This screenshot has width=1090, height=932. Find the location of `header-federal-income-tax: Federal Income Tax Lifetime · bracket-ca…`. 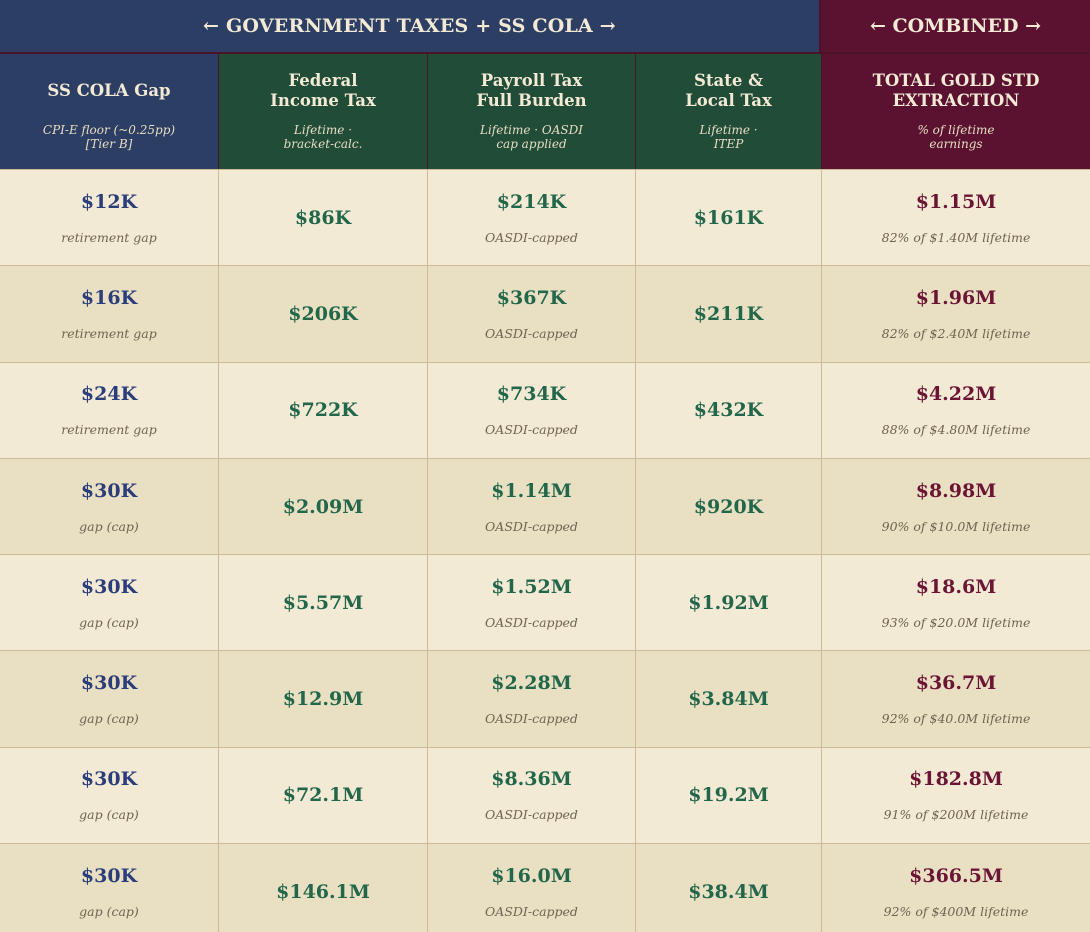

header-federal-income-tax: Federal Income Tax Lifetime · bracket-ca… is located at coordinates (322, 111).